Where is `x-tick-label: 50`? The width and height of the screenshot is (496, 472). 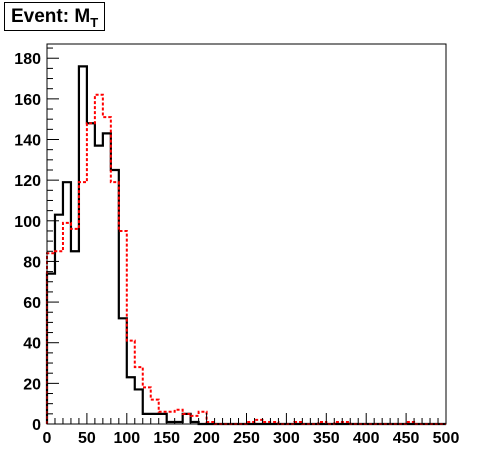 x-tick-label: 50 is located at coordinates (87, 438).